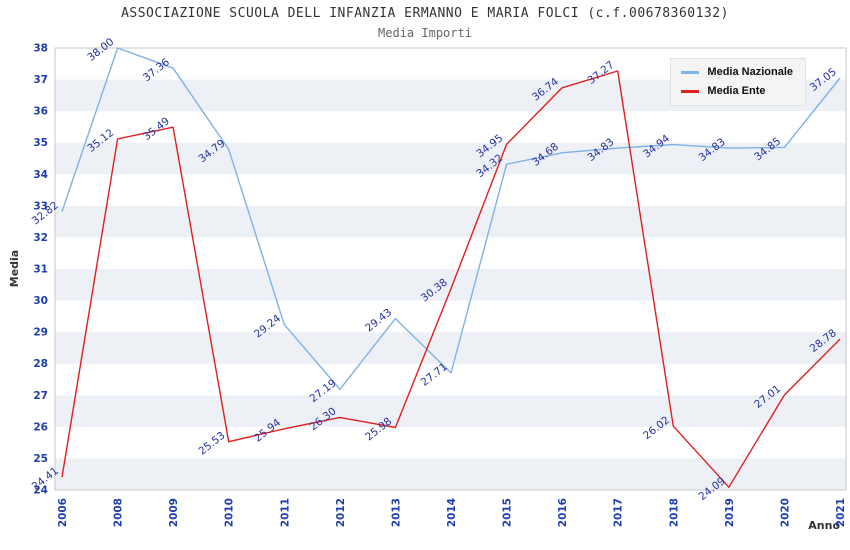 This screenshot has width=850, height=550. Describe the element at coordinates (285, 512) in the screenshot. I see `x-tick-label: 2011` at that location.